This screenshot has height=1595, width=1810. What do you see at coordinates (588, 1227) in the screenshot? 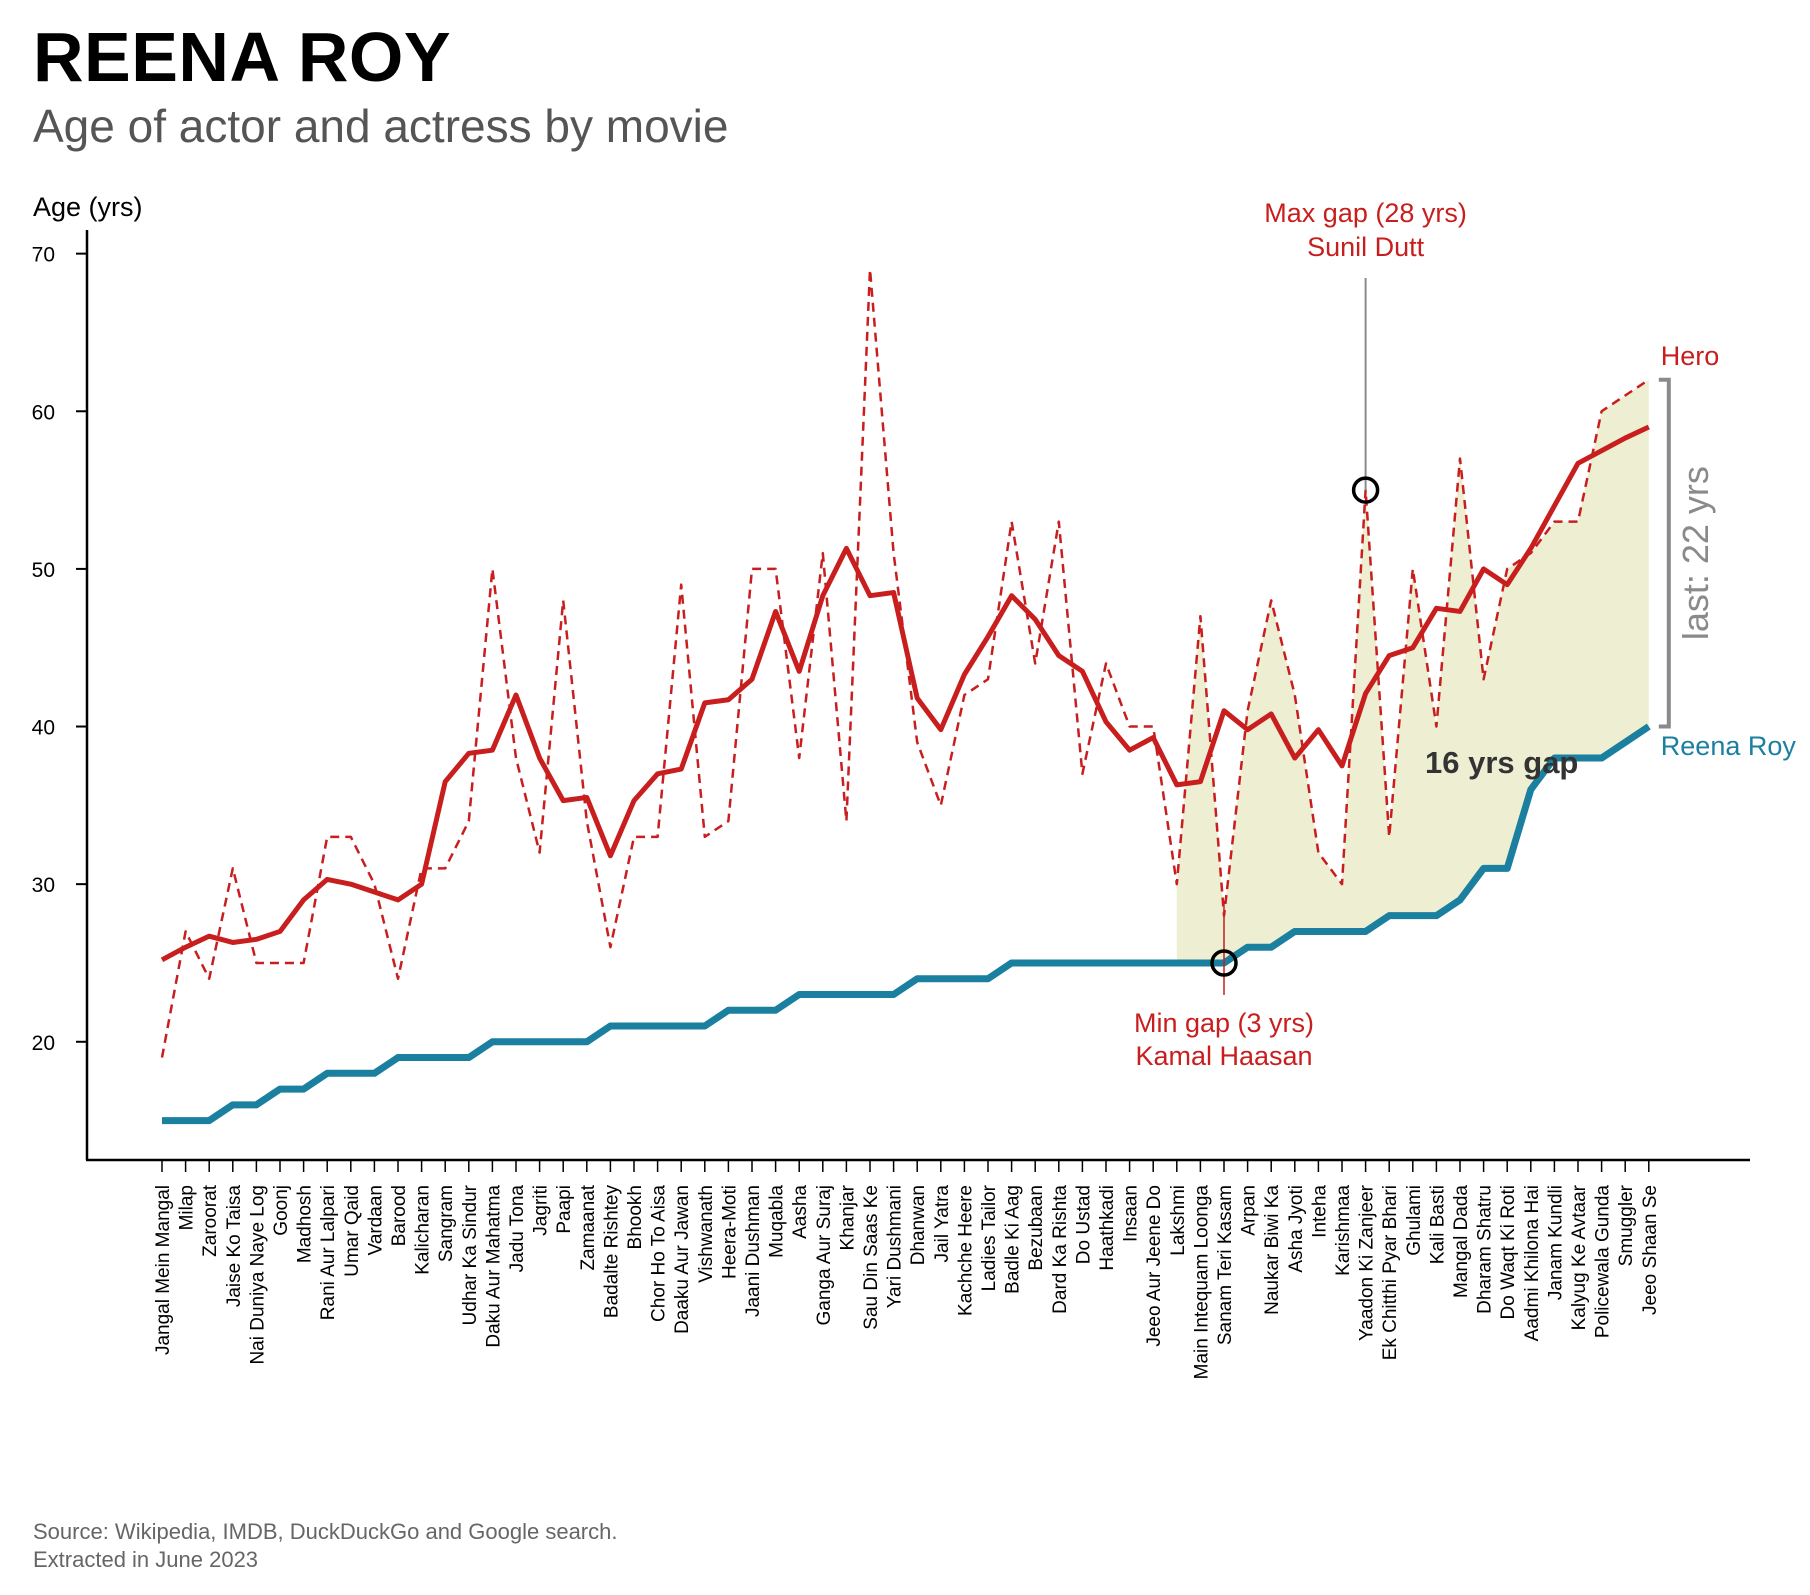
I see `x-tick-label: Zamaanat` at bounding box center [588, 1227].